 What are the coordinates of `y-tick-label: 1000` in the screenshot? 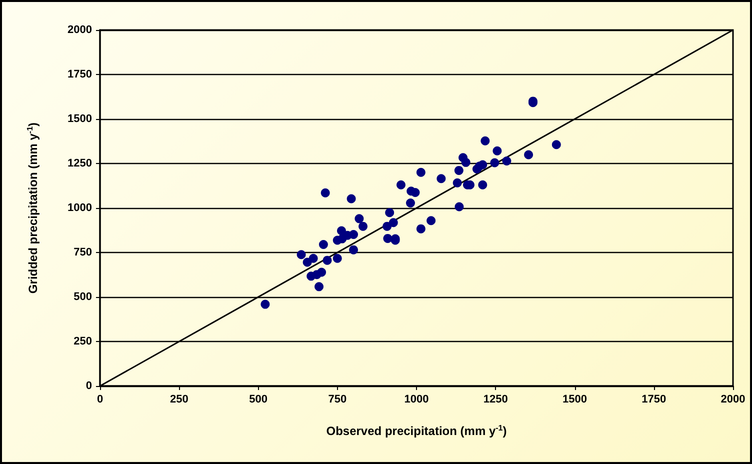 It's located at (80, 208).